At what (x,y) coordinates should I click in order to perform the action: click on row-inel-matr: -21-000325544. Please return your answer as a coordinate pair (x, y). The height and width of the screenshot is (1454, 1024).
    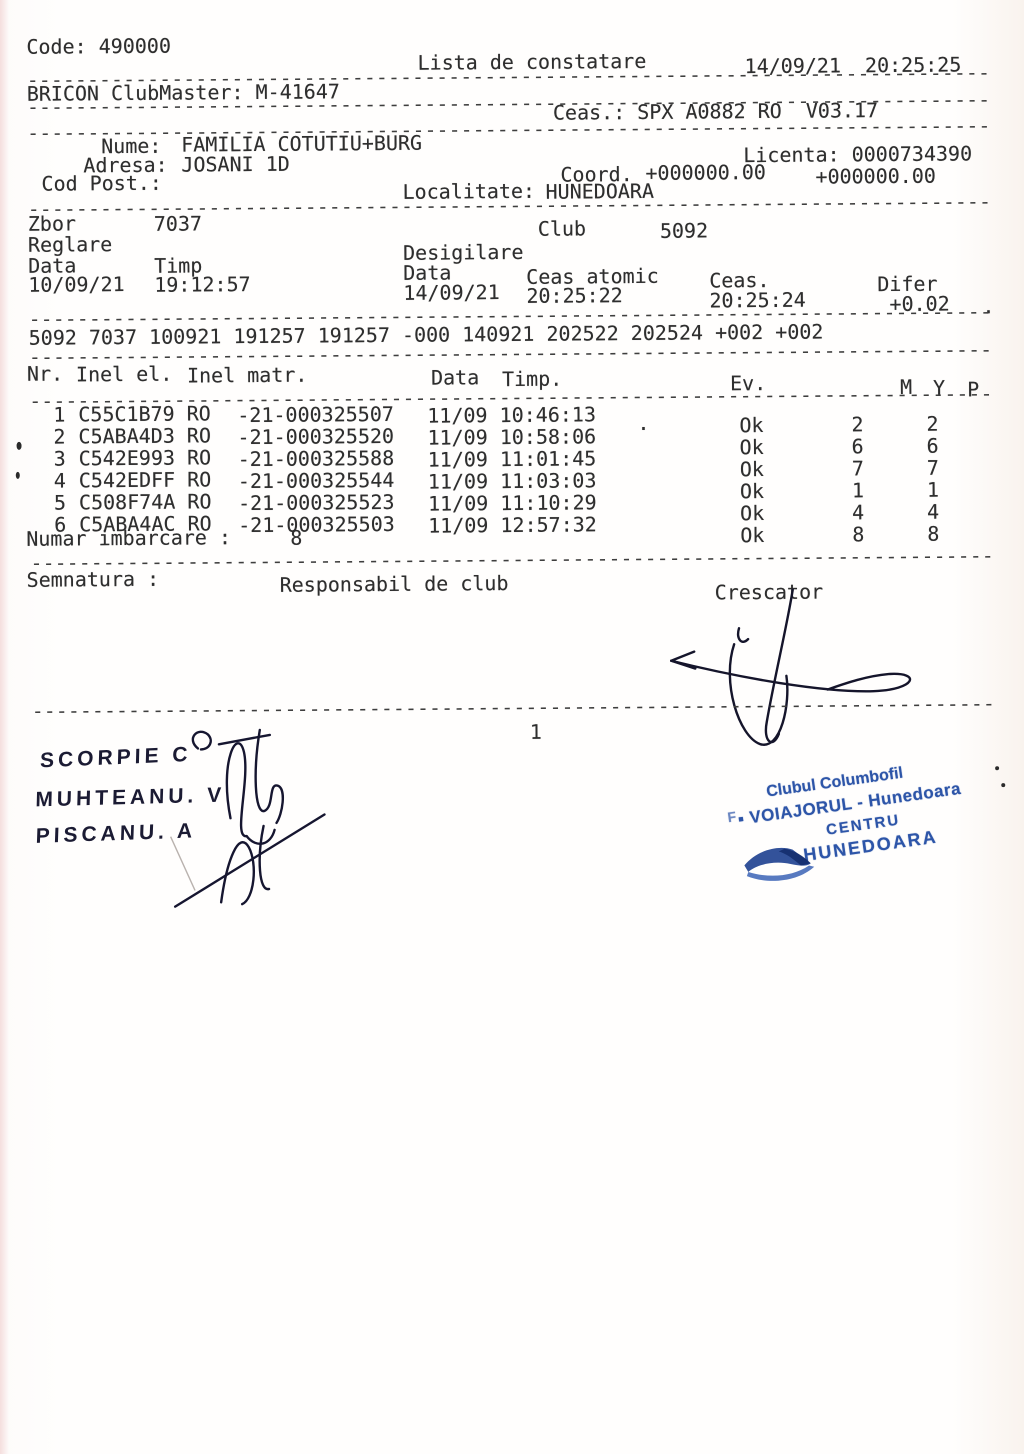
    Looking at the image, I should click on (316, 480).